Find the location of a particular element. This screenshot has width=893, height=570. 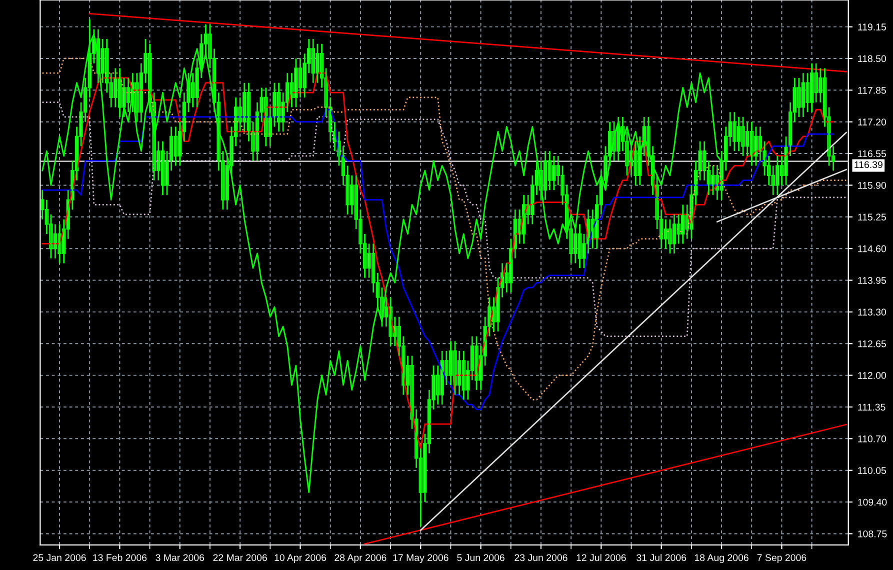

y-tick-label: 116.55 is located at coordinates (872, 154).